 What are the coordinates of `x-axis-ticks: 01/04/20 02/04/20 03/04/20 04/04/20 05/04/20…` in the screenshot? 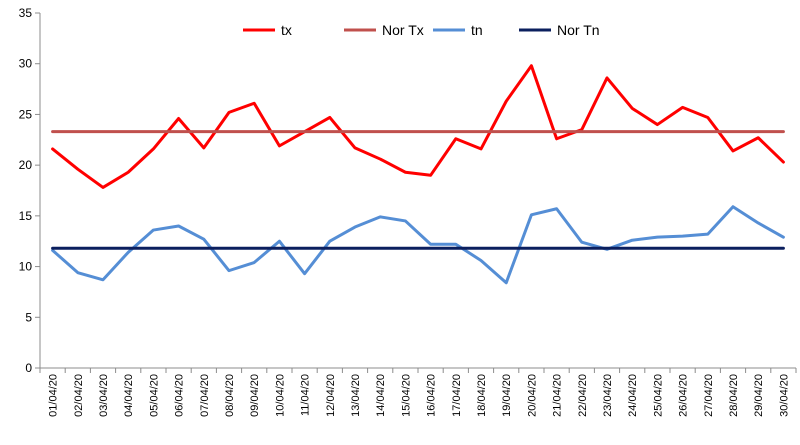 It's located at (418, 392).